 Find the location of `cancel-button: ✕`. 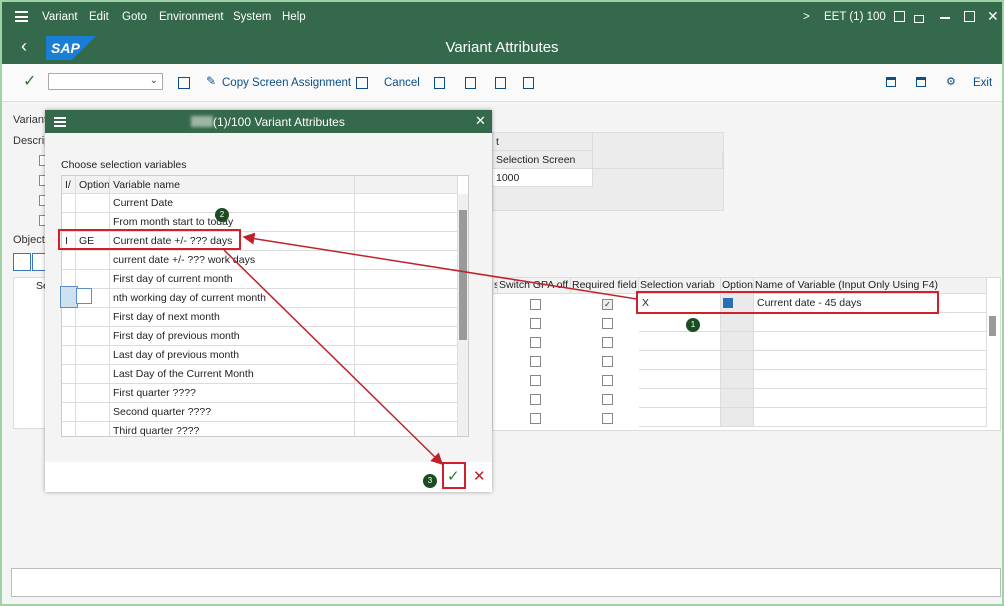

cancel-button: ✕ is located at coordinates (479, 476).